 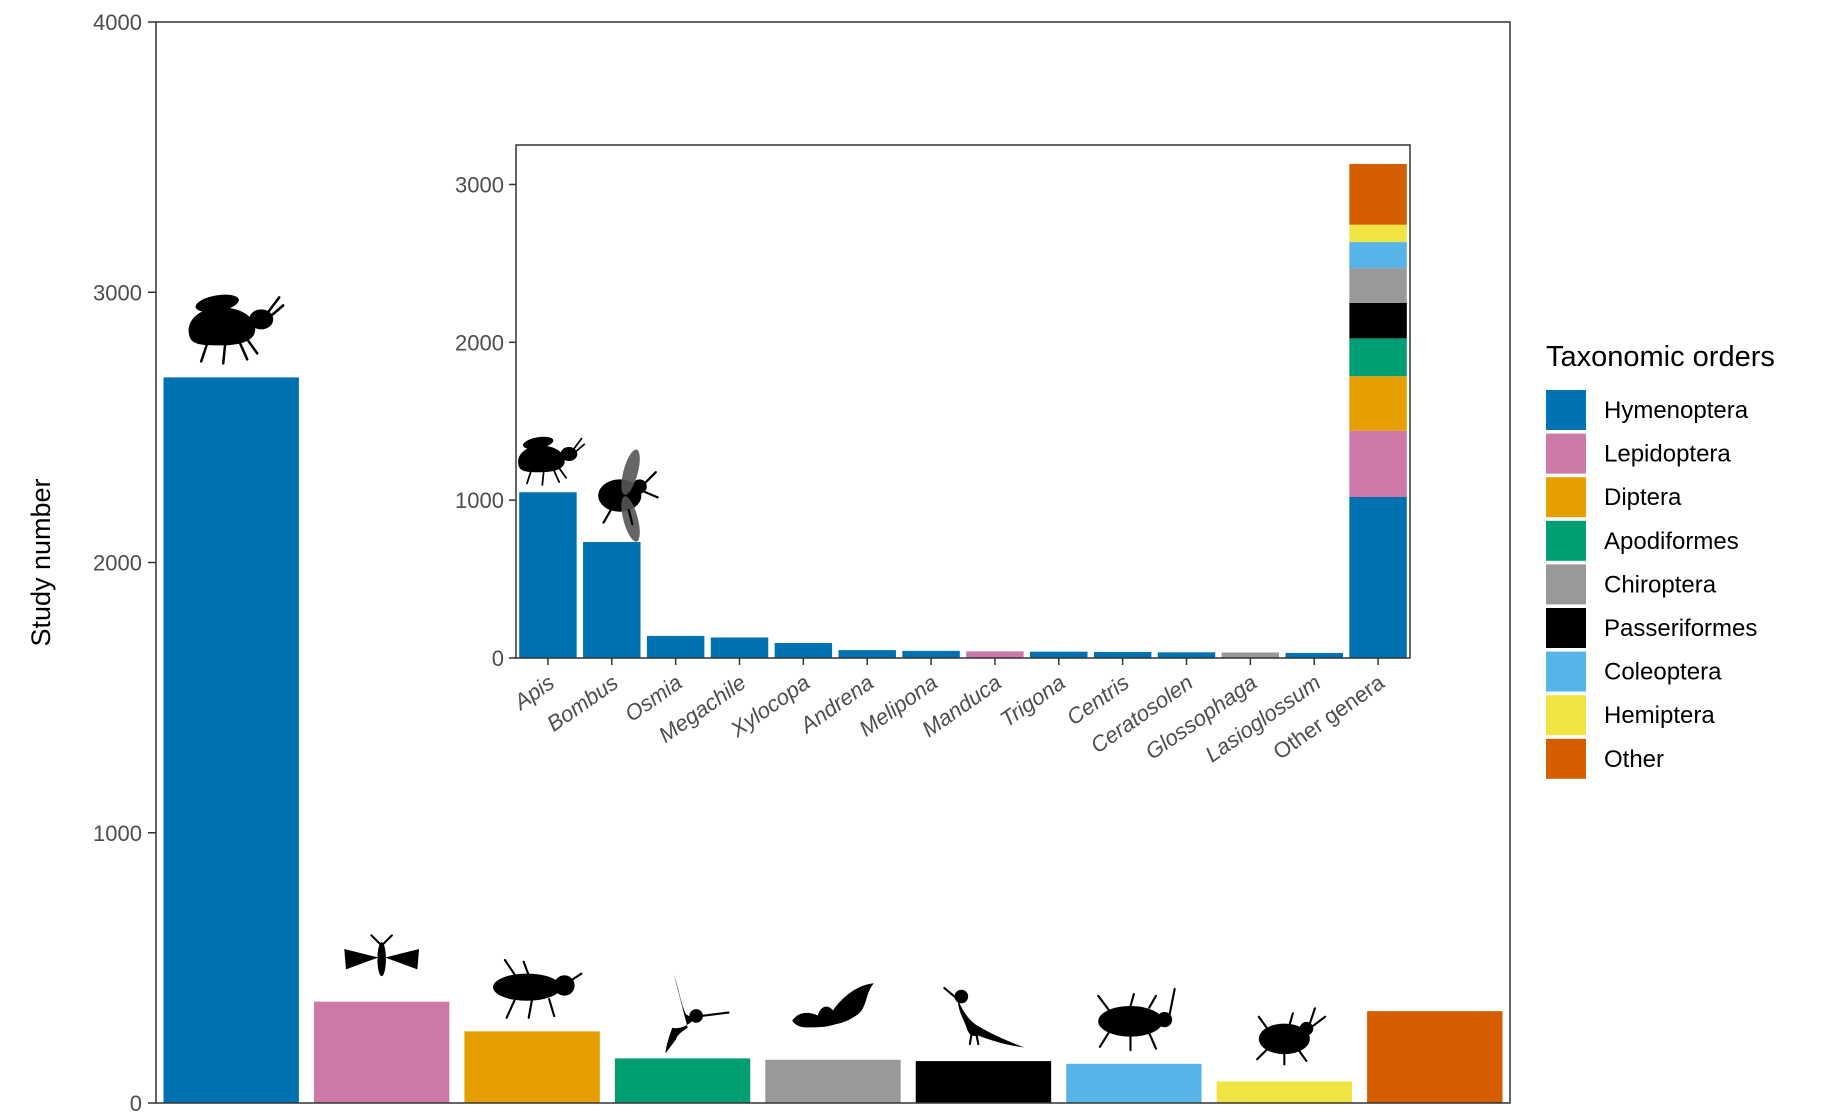 What do you see at coordinates (1378, 577) in the screenshot?
I see `inset-bar-other-genera-hymenoptera` at bounding box center [1378, 577].